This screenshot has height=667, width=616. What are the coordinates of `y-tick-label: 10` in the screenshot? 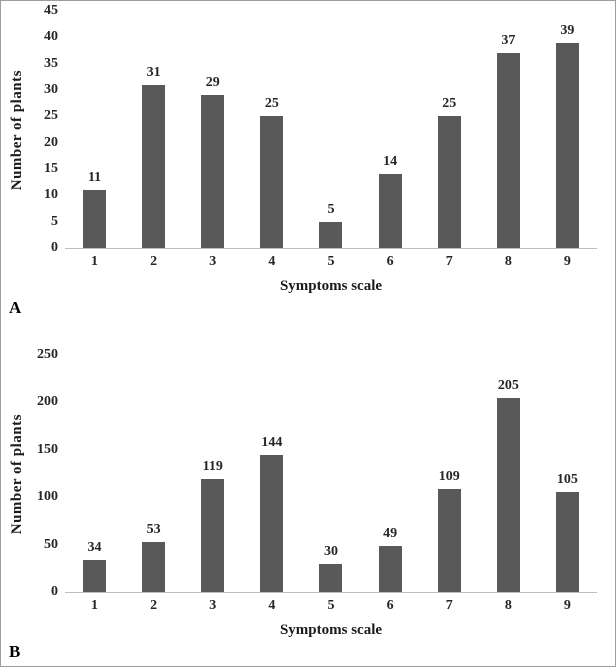 It's located at (51, 195).